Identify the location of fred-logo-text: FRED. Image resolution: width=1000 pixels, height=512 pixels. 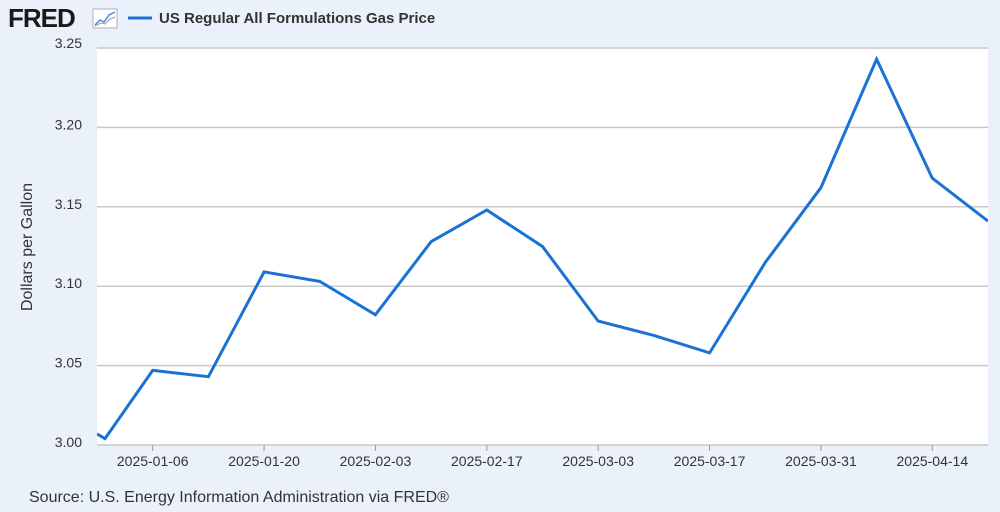
(41, 18).